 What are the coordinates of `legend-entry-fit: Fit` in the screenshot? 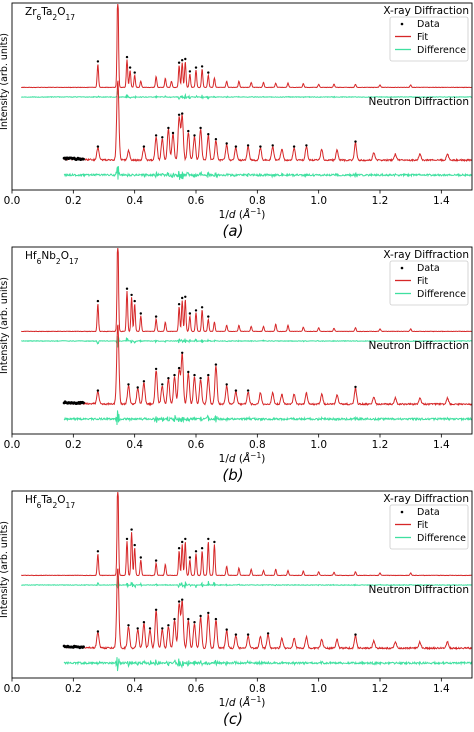 It's located at (411, 525).